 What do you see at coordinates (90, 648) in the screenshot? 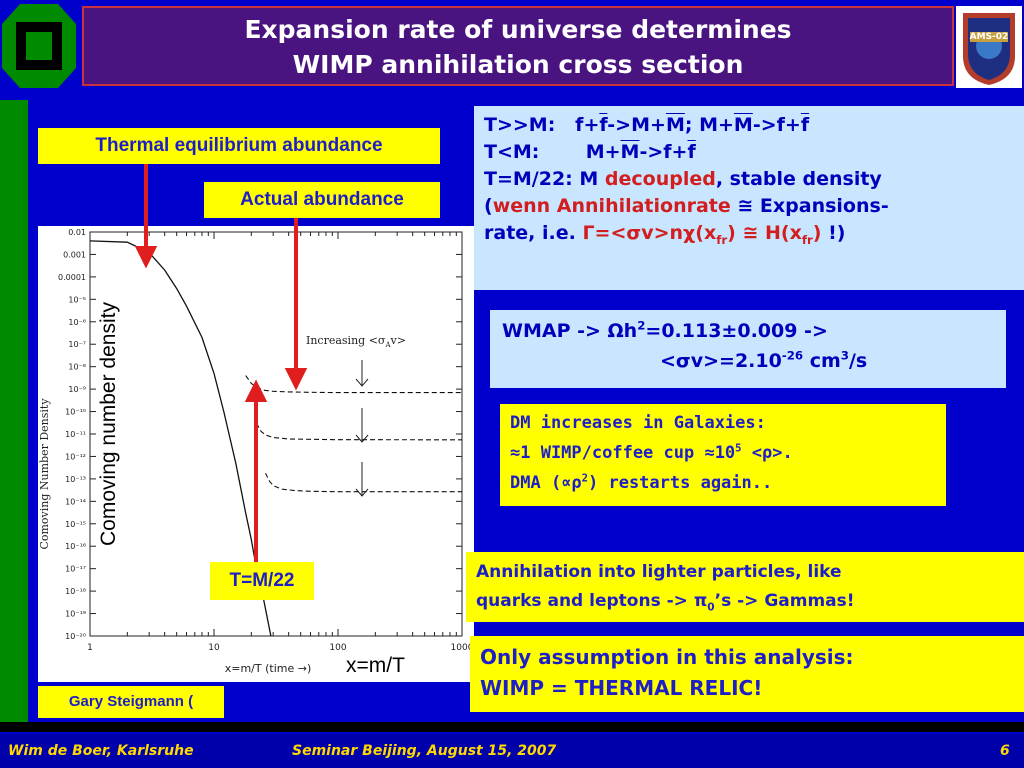
I see `x-tick-label: 1` at bounding box center [90, 648].